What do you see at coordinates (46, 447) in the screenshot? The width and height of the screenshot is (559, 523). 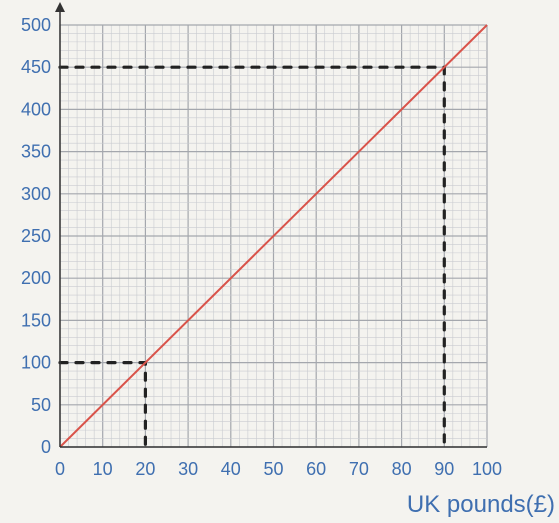 I see `y-tick-label: 0` at bounding box center [46, 447].